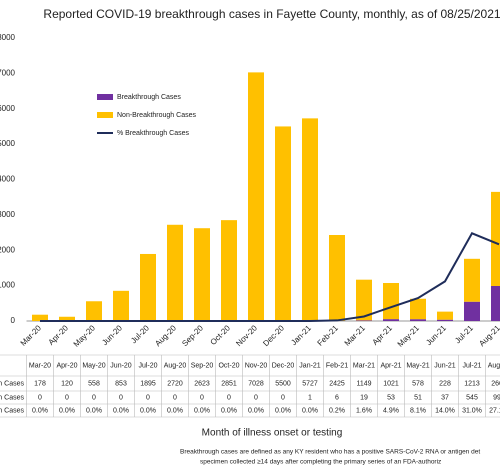 The width and height of the screenshot is (500, 470). Describe the element at coordinates (445, 397) in the screenshot. I see `table-cell: 37` at that location.